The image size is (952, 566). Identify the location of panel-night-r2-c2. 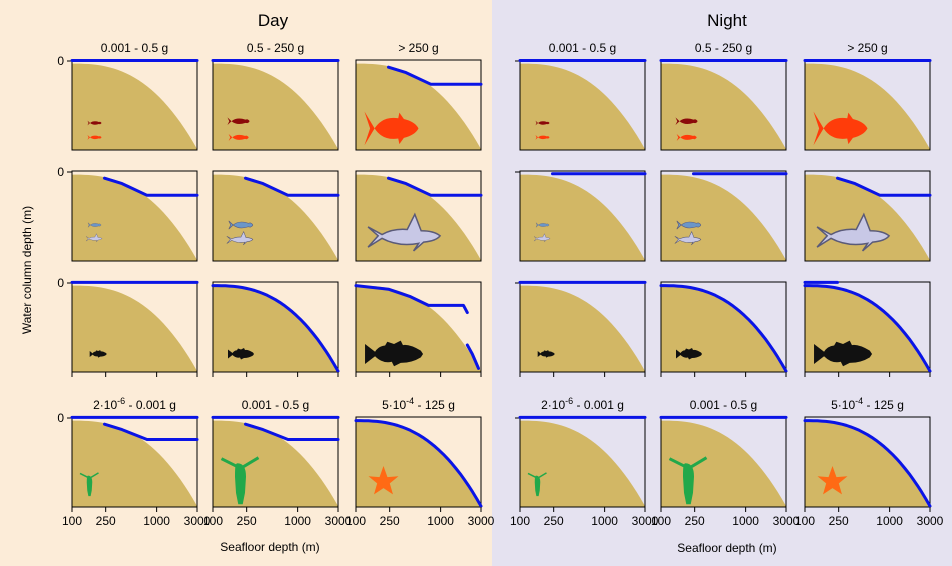
(724, 216).